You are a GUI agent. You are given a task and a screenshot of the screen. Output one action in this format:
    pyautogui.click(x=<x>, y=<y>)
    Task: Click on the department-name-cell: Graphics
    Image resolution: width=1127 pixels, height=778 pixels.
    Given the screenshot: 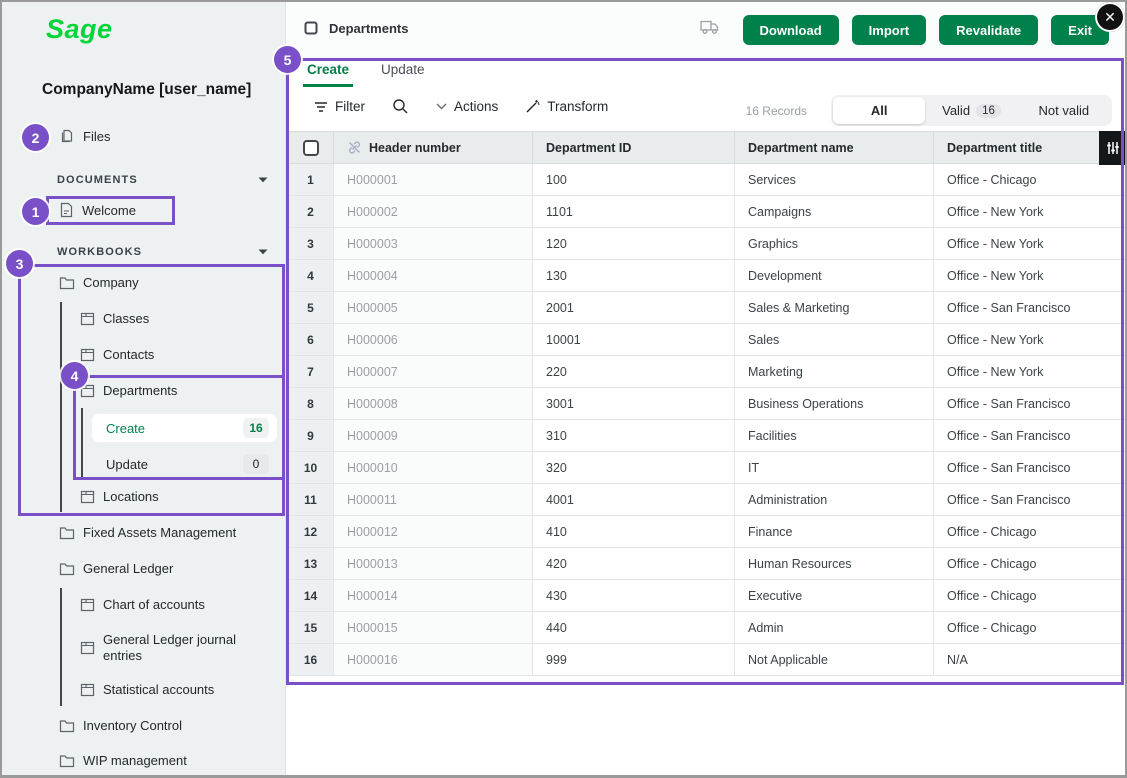 What is the action you would take?
    pyautogui.click(x=834, y=243)
    